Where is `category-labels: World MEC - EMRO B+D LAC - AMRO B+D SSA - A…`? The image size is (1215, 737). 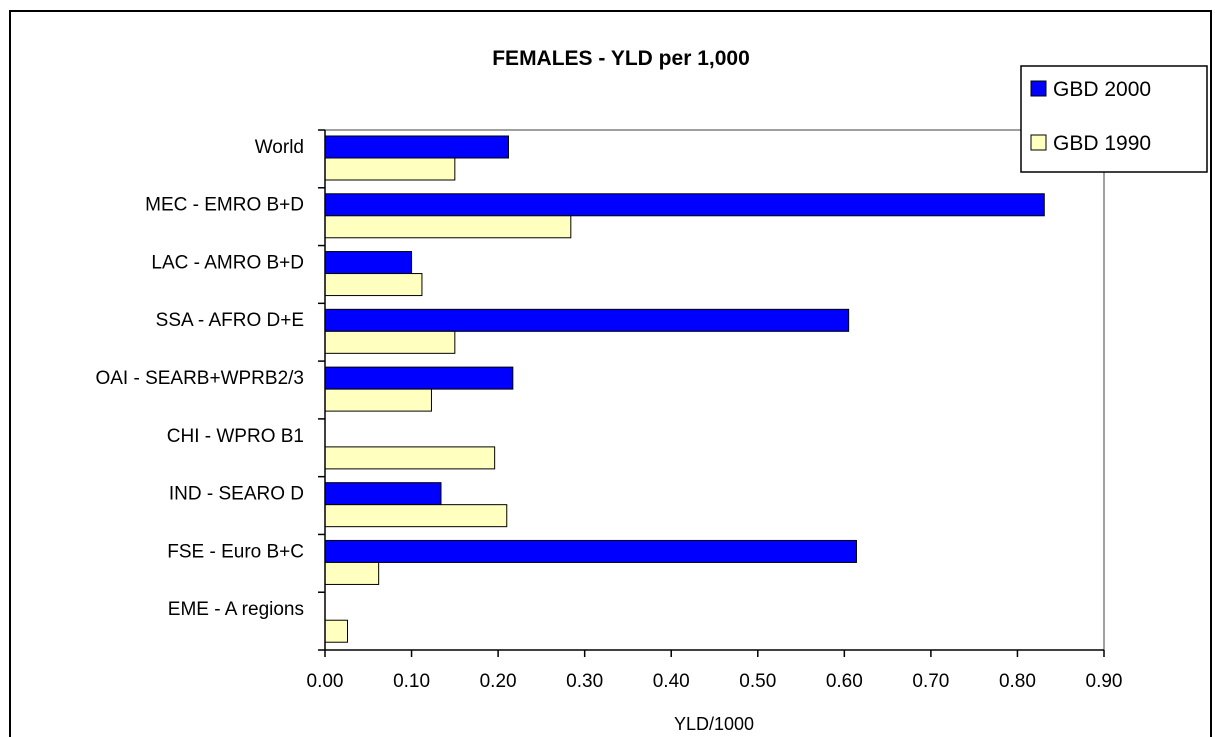
category-labels: World MEC - EMRO B+D LAC - AMRO B+D SSA - A… is located at coordinates (199, 378).